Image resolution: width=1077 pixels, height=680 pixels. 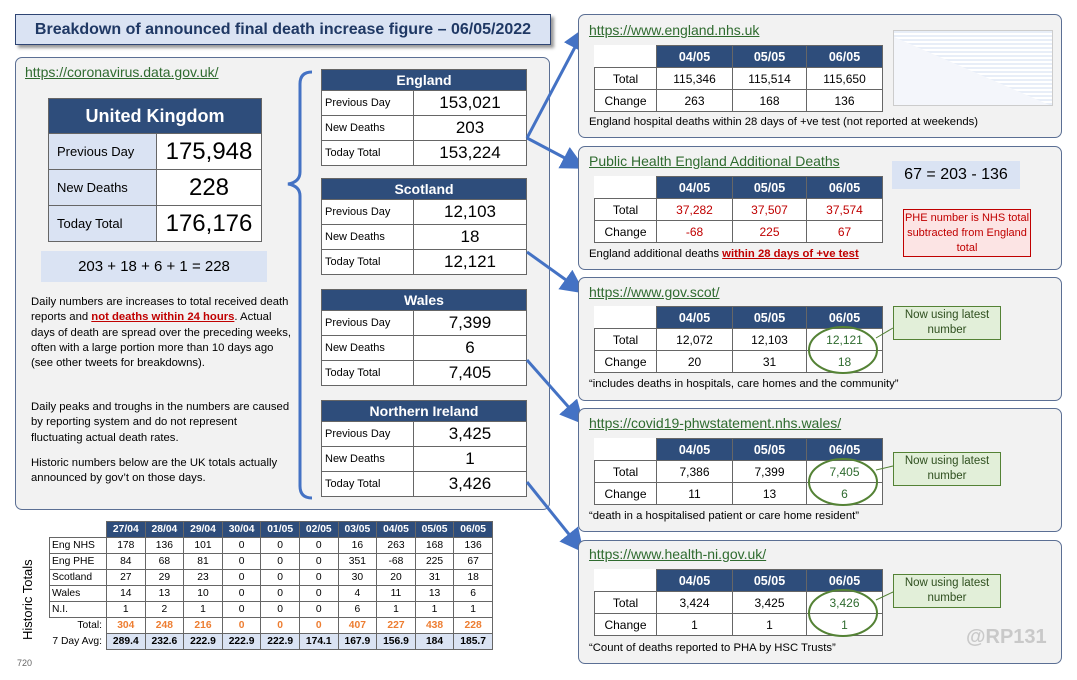 I want to click on scot-source-link: https://www.gov.scot/, so click(x=654, y=292).